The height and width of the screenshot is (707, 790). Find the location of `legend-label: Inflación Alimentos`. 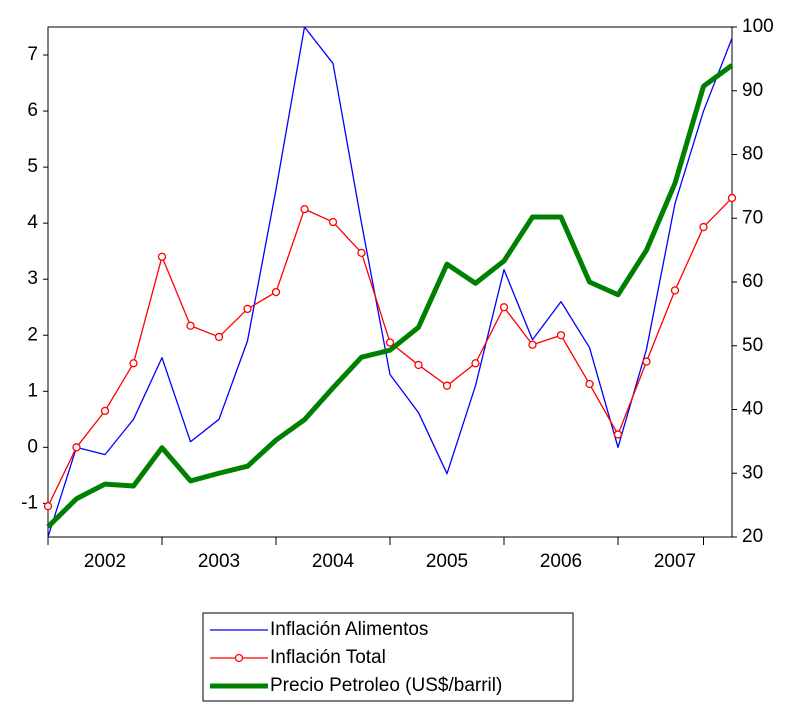

legend-label: Inflación Alimentos is located at coordinates (349, 629).